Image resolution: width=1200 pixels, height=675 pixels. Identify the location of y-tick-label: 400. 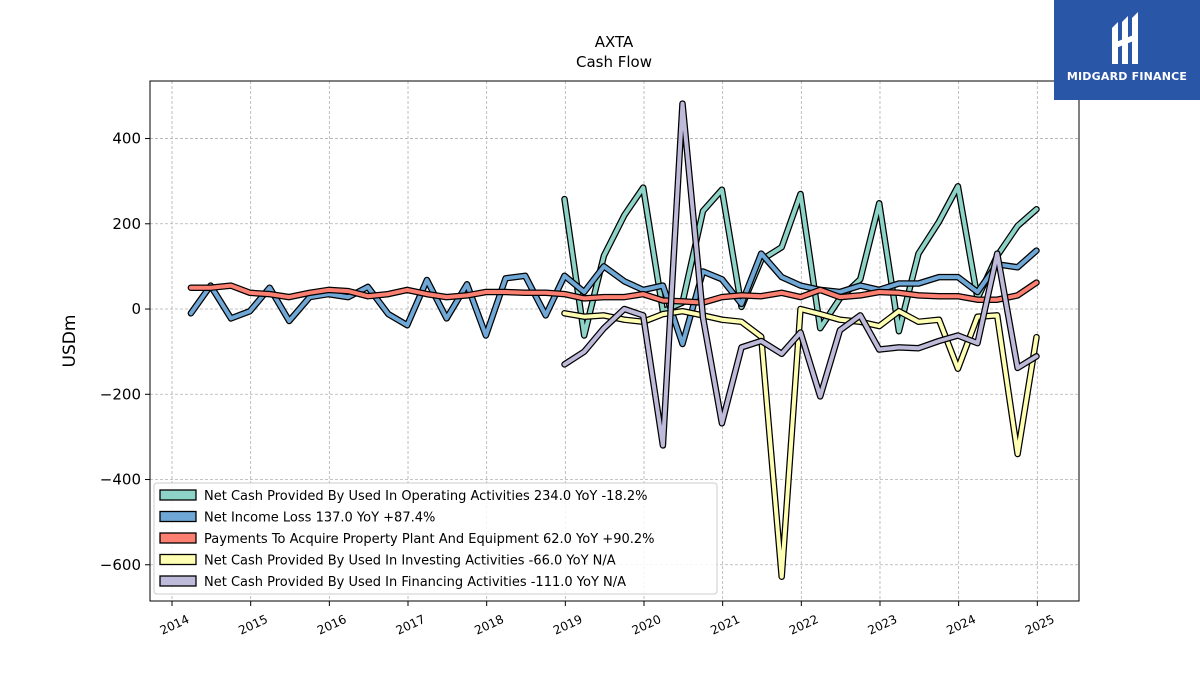
(126, 139).